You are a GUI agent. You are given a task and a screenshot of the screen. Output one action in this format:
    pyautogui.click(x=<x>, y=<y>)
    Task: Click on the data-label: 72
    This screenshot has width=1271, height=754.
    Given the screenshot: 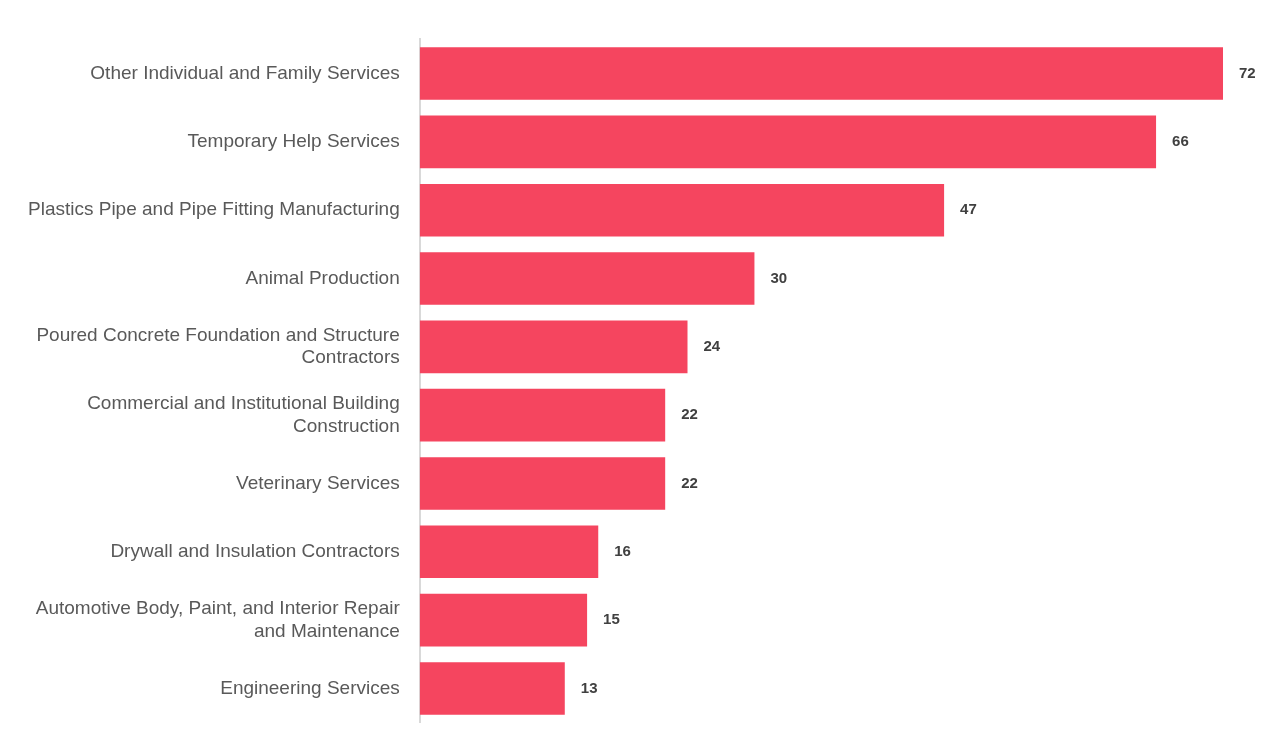 What is the action you would take?
    pyautogui.click(x=1247, y=72)
    